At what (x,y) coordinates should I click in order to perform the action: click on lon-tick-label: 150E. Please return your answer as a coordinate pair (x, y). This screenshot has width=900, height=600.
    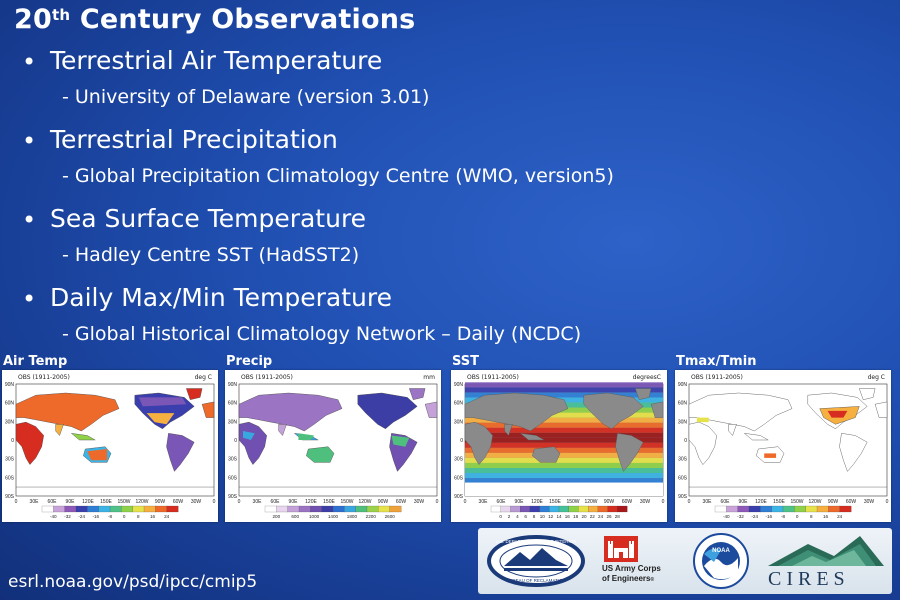
    Looking at the image, I should click on (555, 502).